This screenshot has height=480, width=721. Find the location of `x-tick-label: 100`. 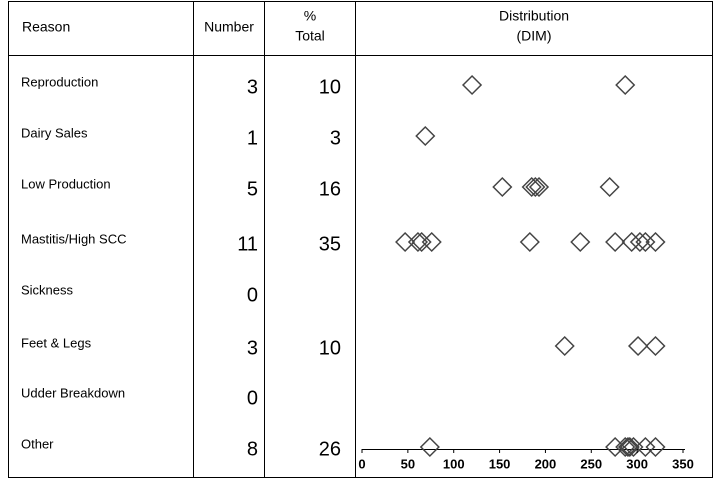

x-tick-label: 100 is located at coordinates (454, 463).